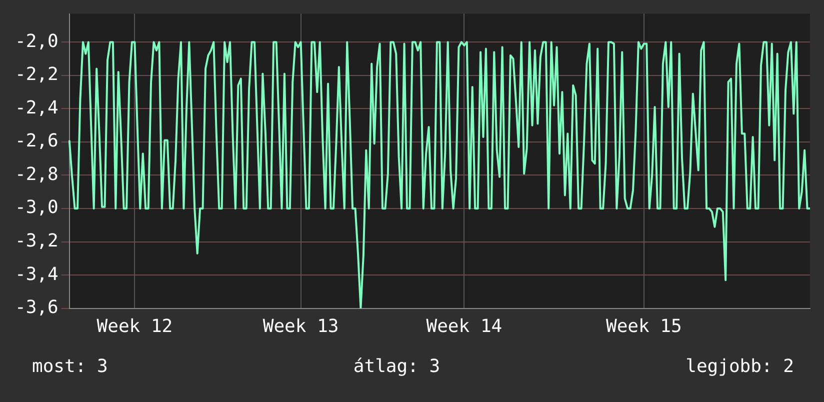 The width and height of the screenshot is (824, 402). What do you see at coordinates (36, 75) in the screenshot?
I see `y-tick-label: -2,2` at bounding box center [36, 75].